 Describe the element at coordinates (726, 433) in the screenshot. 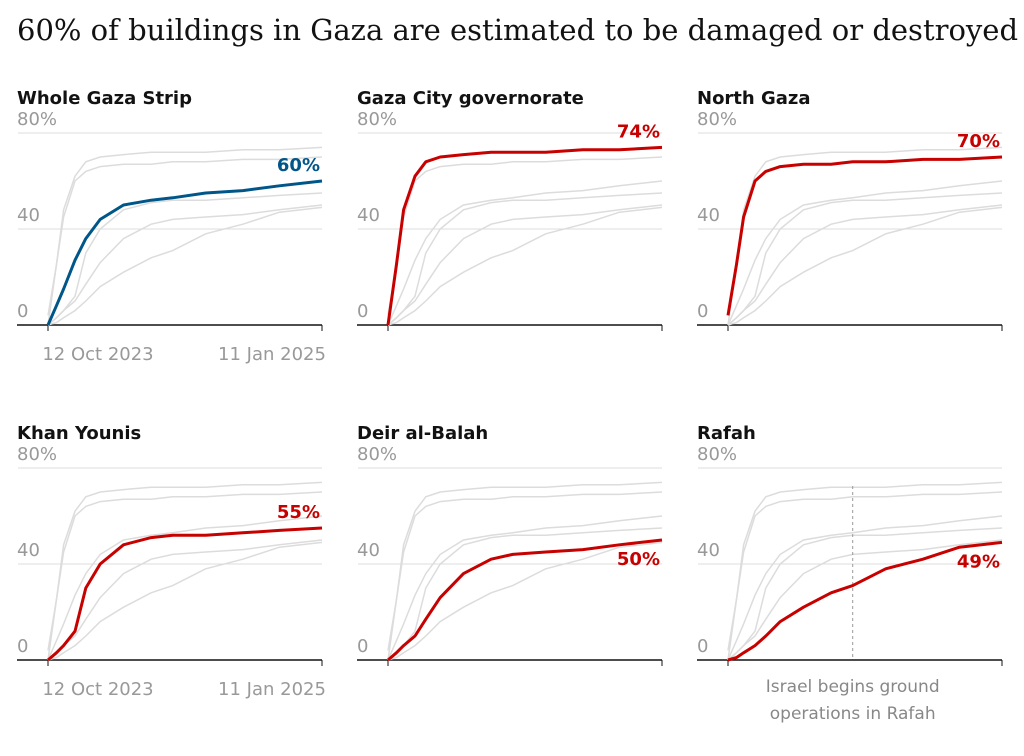

I see `panel-title: Rafah` at that location.